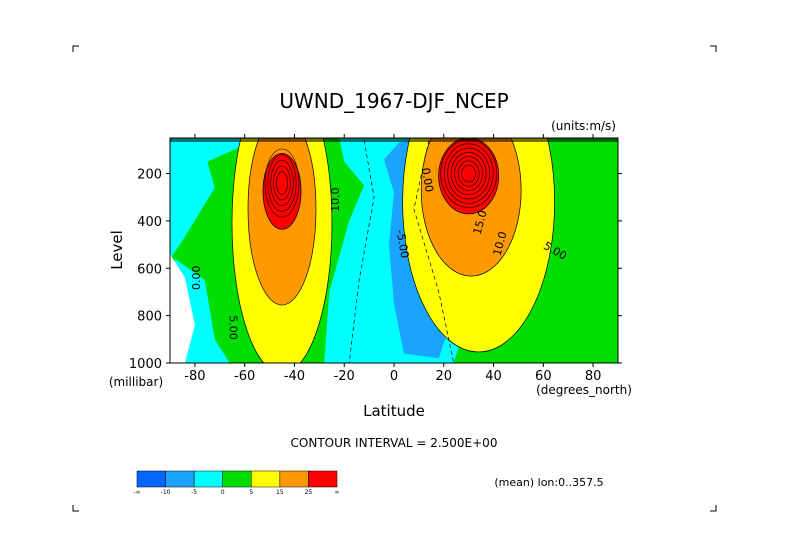 This screenshot has width=789, height=558. What do you see at coordinates (427, 180) in the screenshot?
I see `contour-label-5: 0.00` at bounding box center [427, 180].